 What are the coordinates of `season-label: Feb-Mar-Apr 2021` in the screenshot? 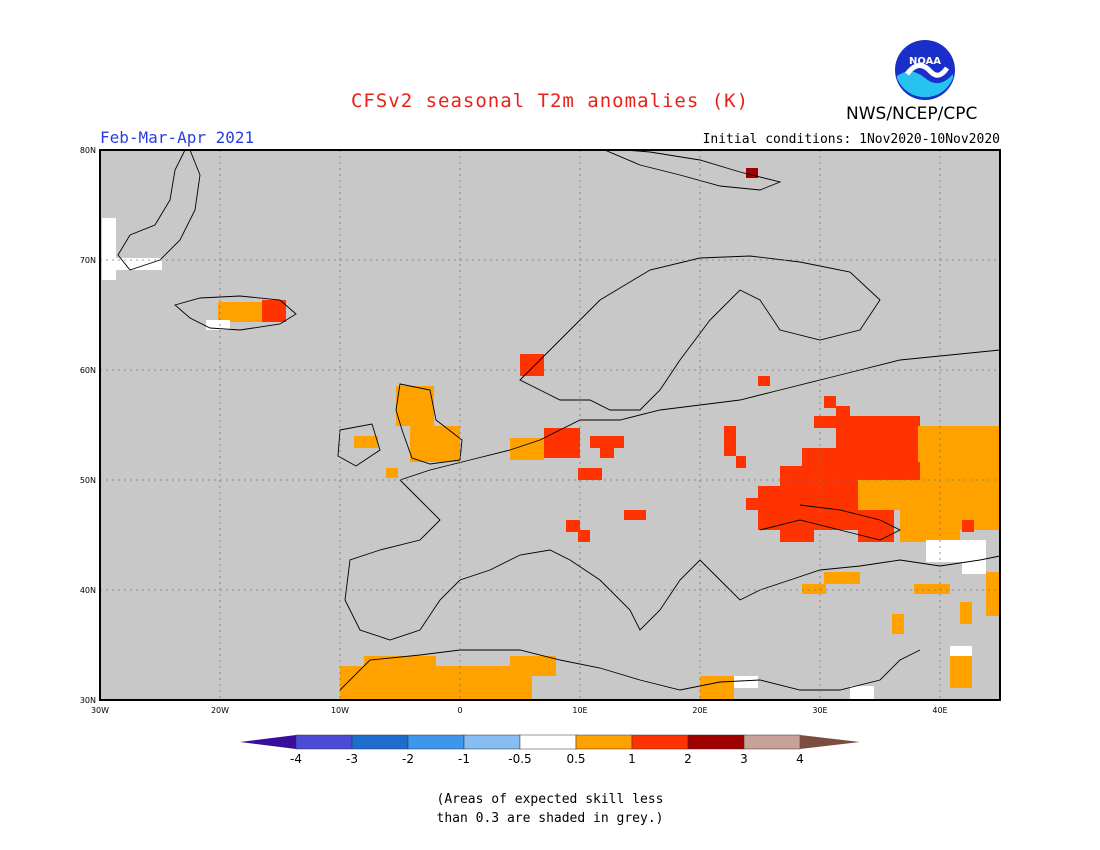 It's located at (177, 137).